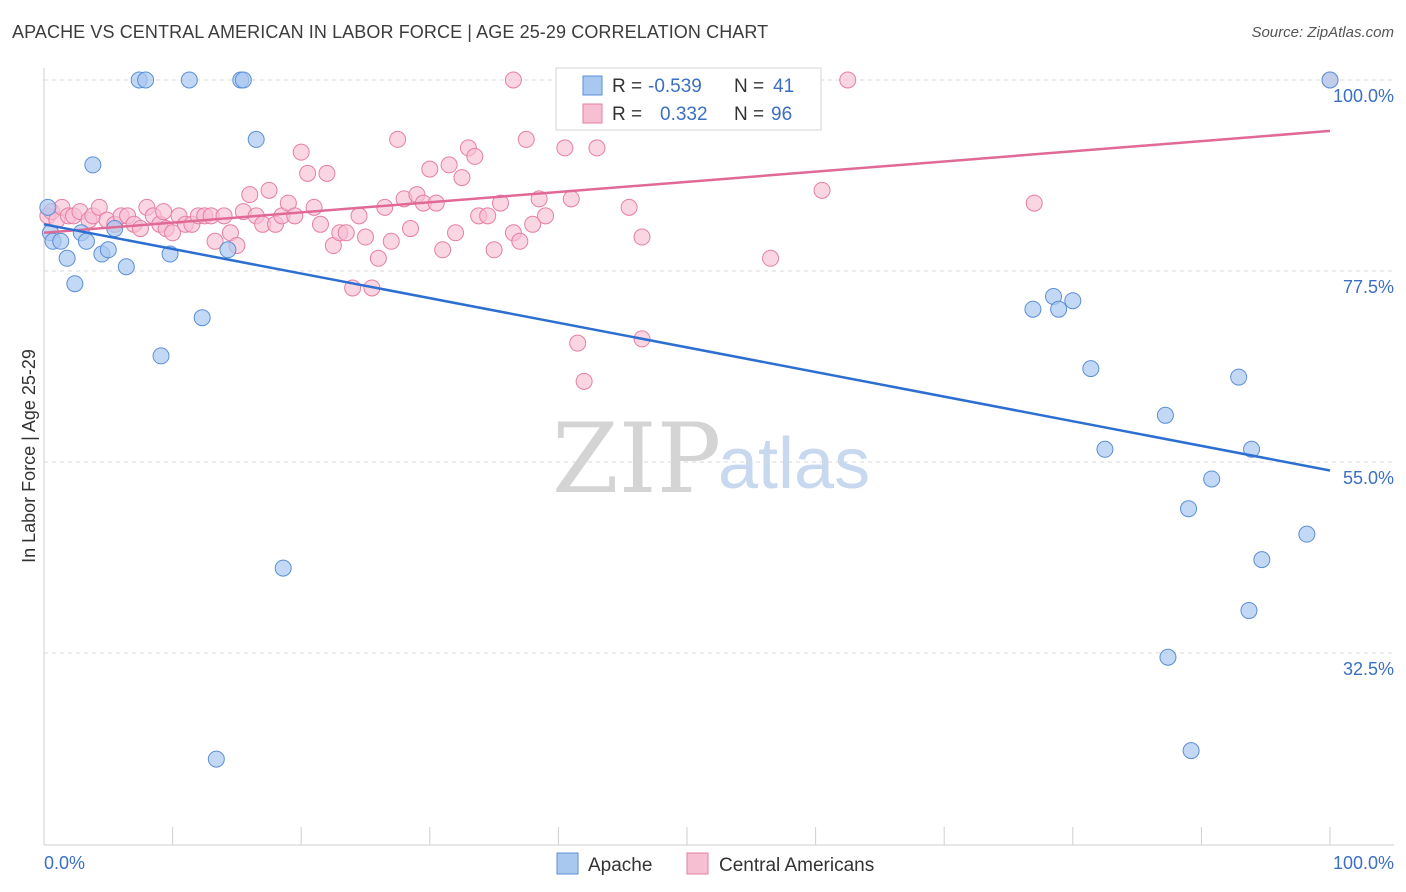 The width and height of the screenshot is (1406, 892). Describe the element at coordinates (687, 182) in the screenshot. I see `central-trend-line` at that location.